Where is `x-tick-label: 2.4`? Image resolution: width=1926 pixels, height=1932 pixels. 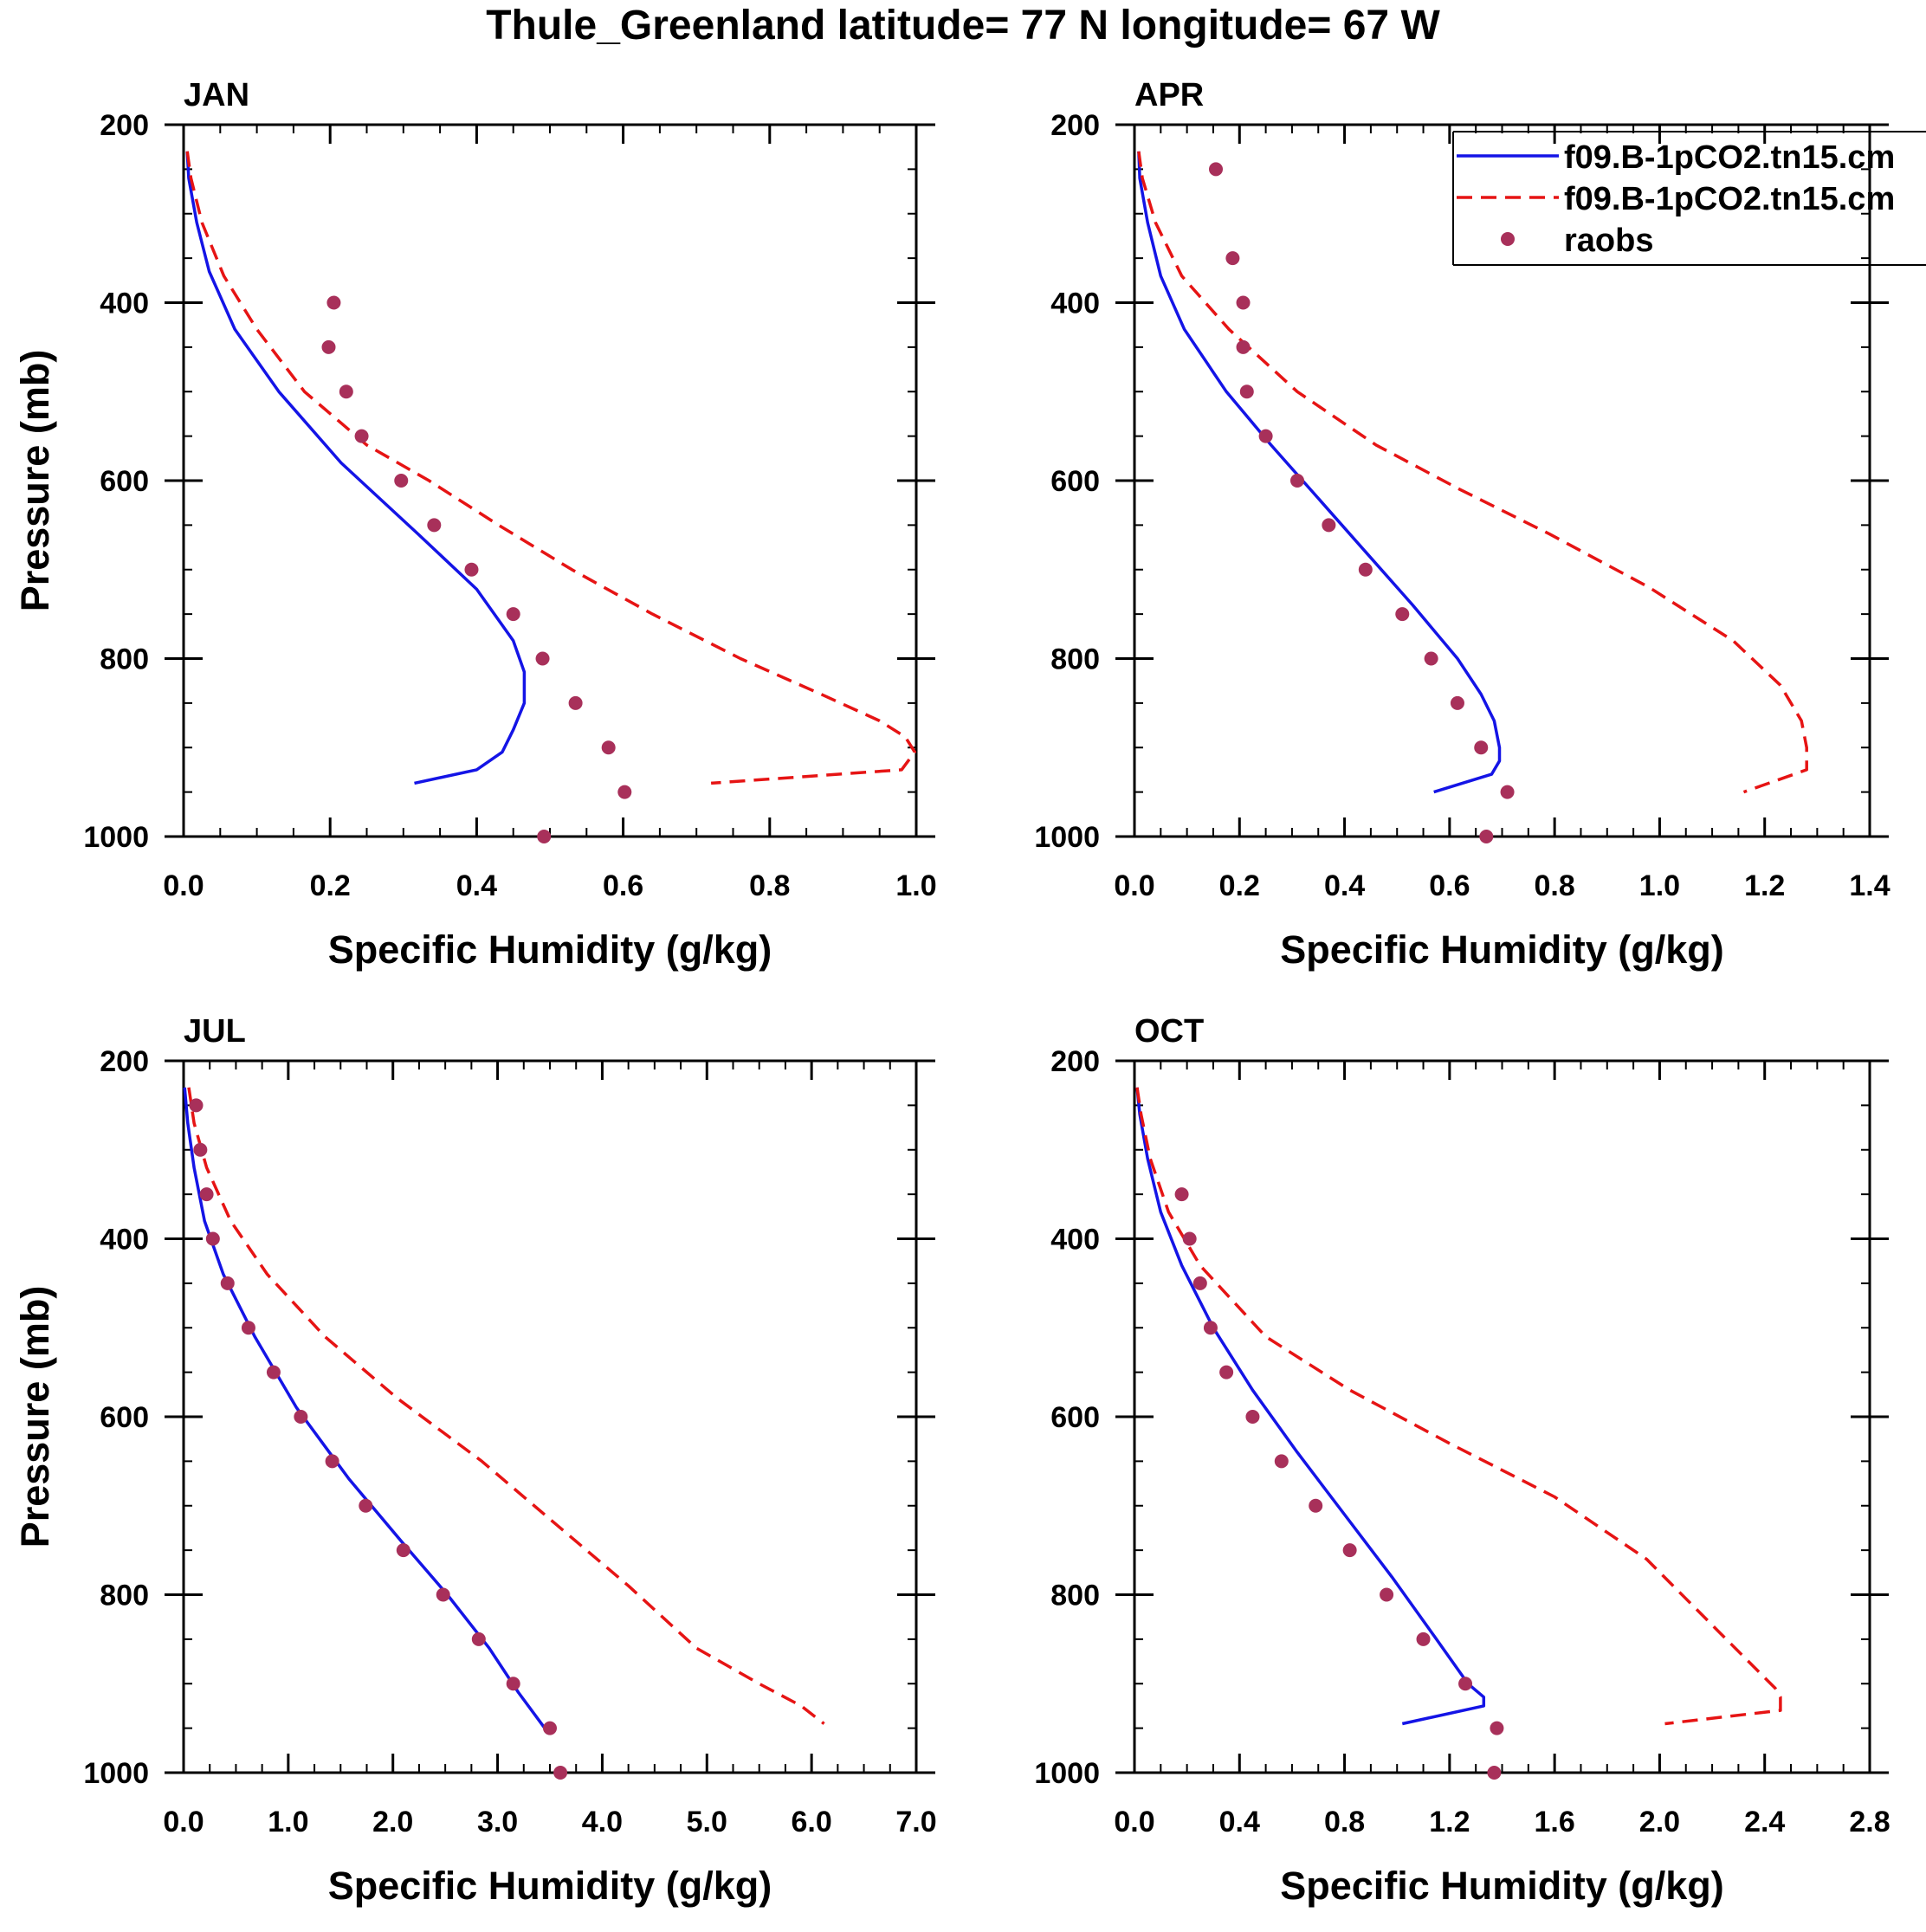
x-tick-label: 2.4 is located at coordinates (1764, 1822).